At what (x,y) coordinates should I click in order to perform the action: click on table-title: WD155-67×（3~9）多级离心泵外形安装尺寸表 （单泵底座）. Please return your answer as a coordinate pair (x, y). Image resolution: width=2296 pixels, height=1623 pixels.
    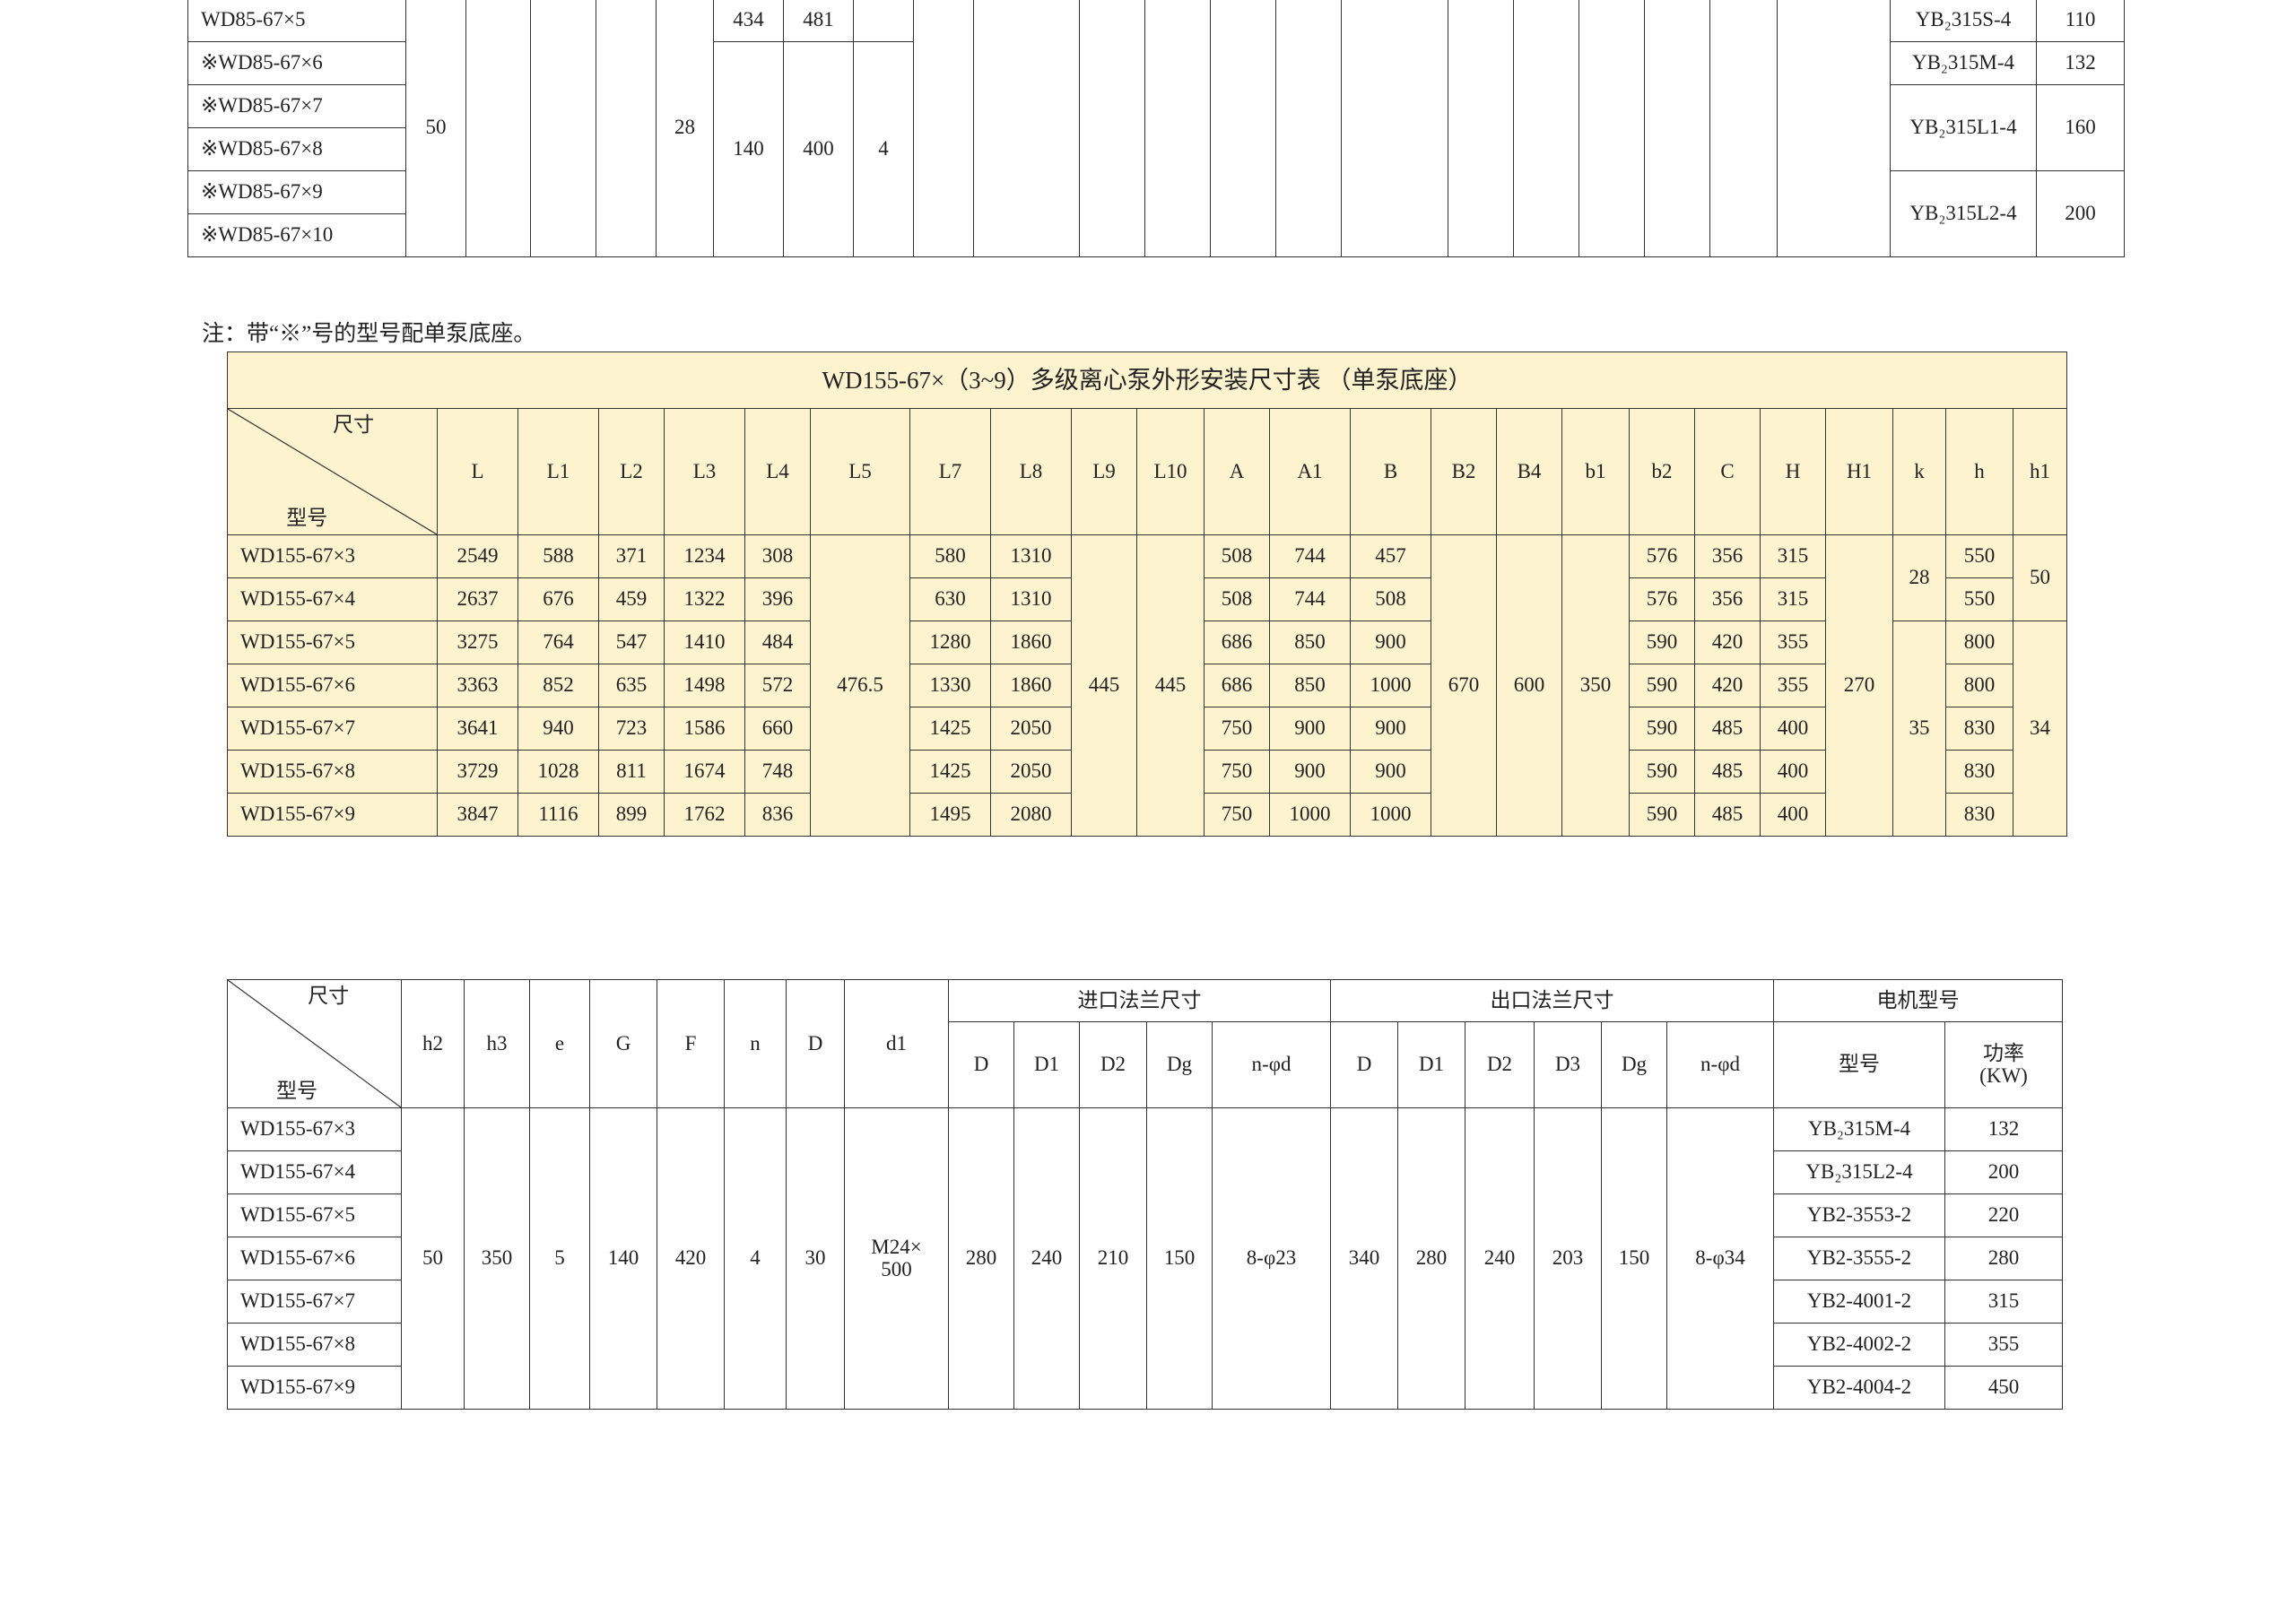
    Looking at the image, I should click on (1147, 380).